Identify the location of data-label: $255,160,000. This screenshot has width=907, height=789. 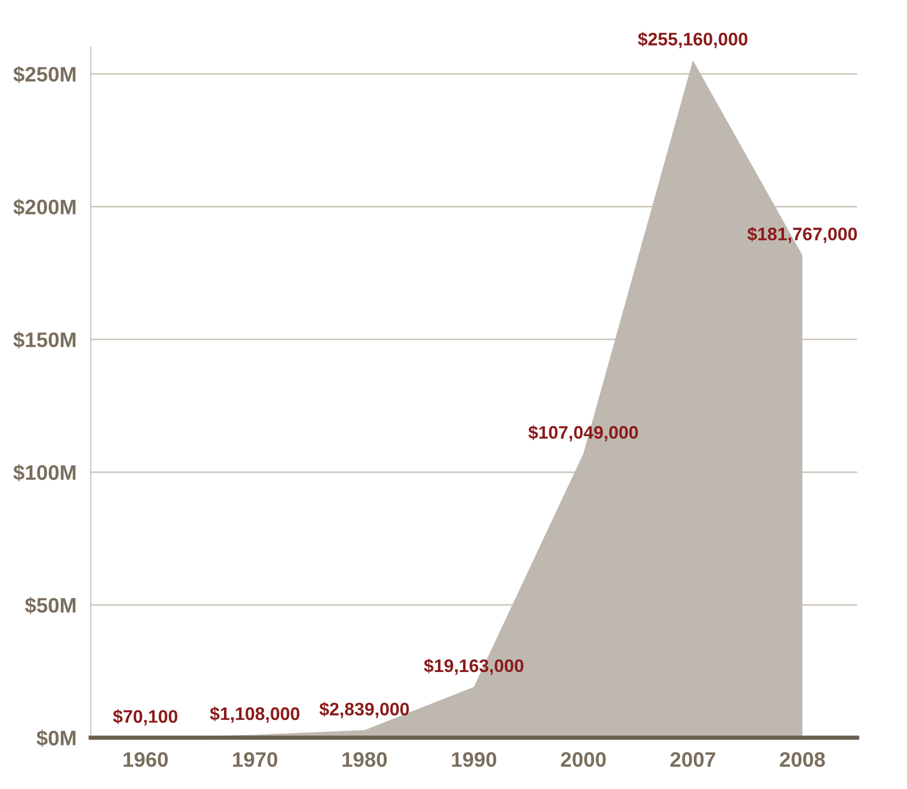
(693, 40).